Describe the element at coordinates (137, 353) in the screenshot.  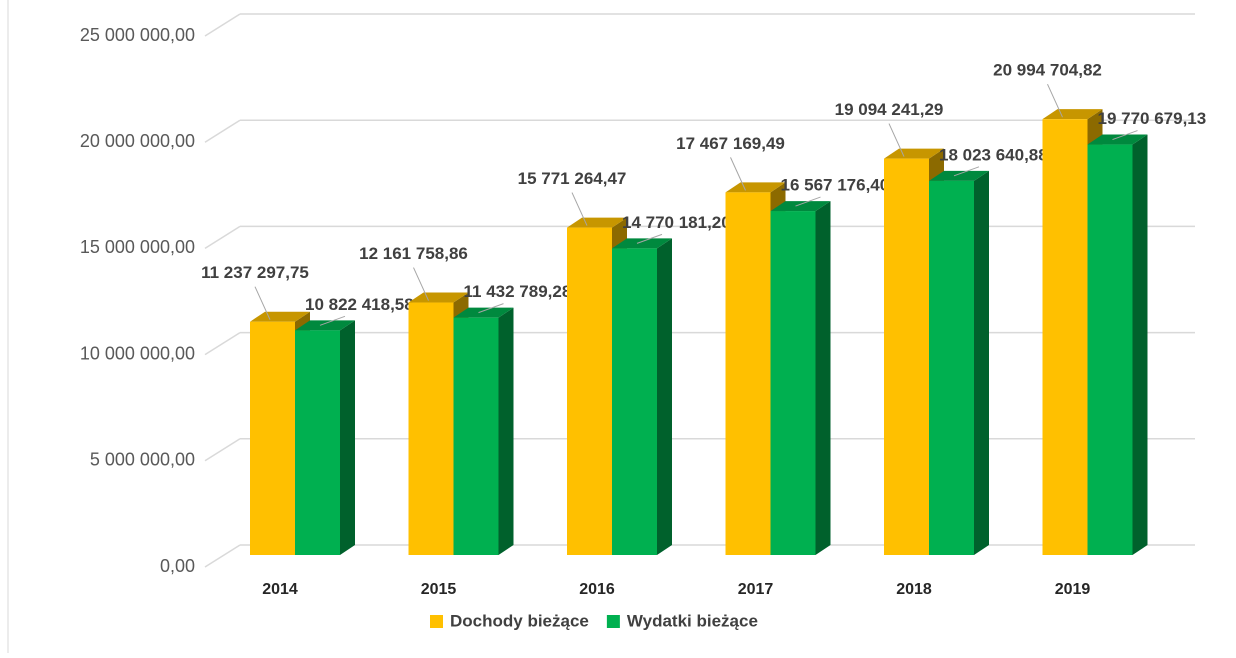
I see `y-tick-label: 10 000 000,00` at that location.